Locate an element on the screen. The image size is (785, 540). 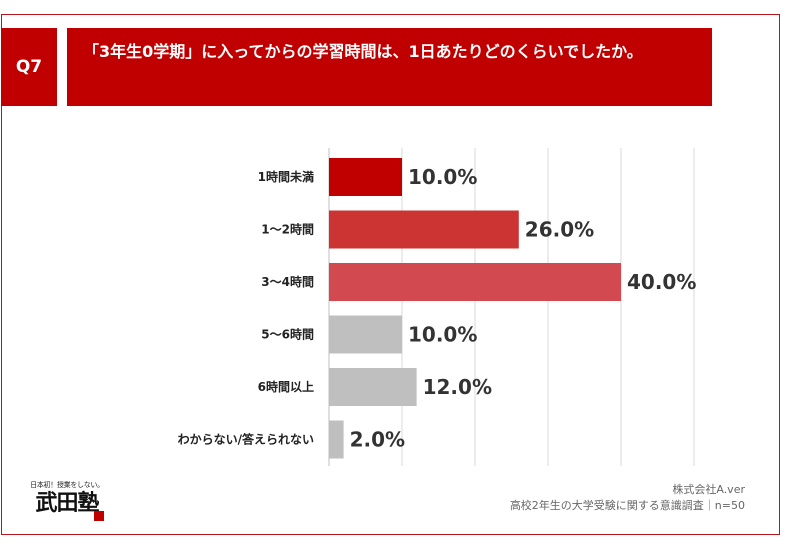
category-label: わからない/答えられない is located at coordinates (246, 439).